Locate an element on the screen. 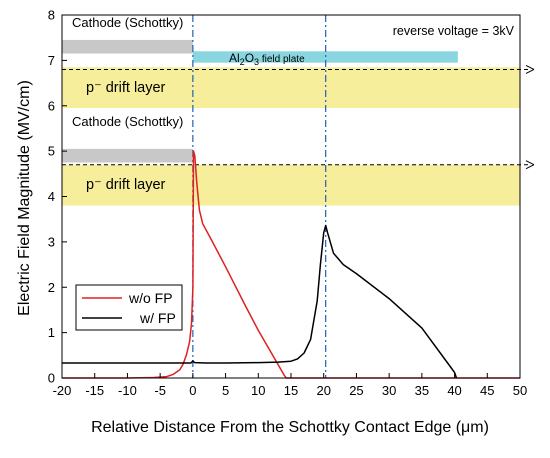 The width and height of the screenshot is (550, 458). x-tick-label: -20 is located at coordinates (62, 390).